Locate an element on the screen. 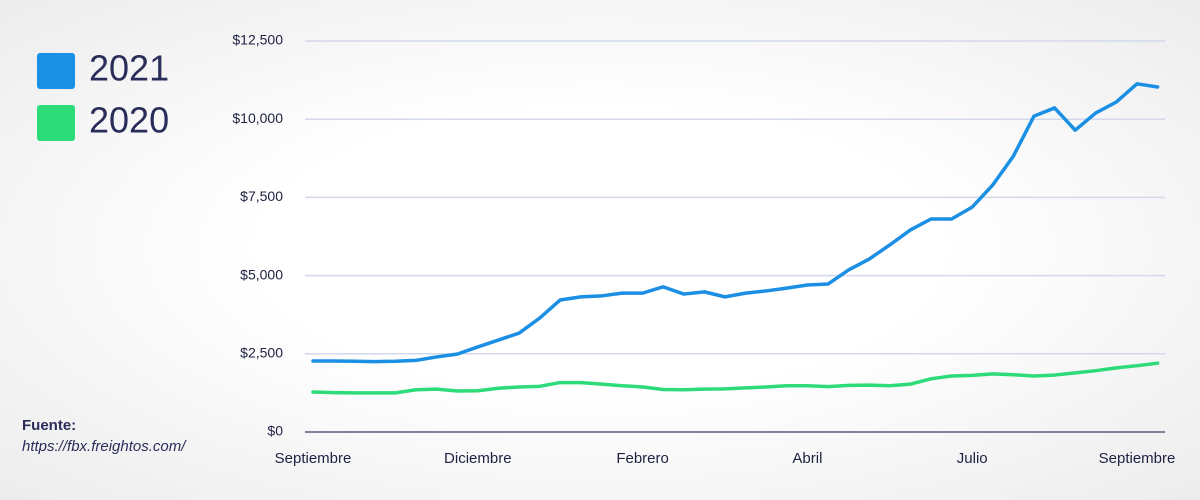 This screenshot has height=500, width=1200. source-label: Fuente: is located at coordinates (49, 425).